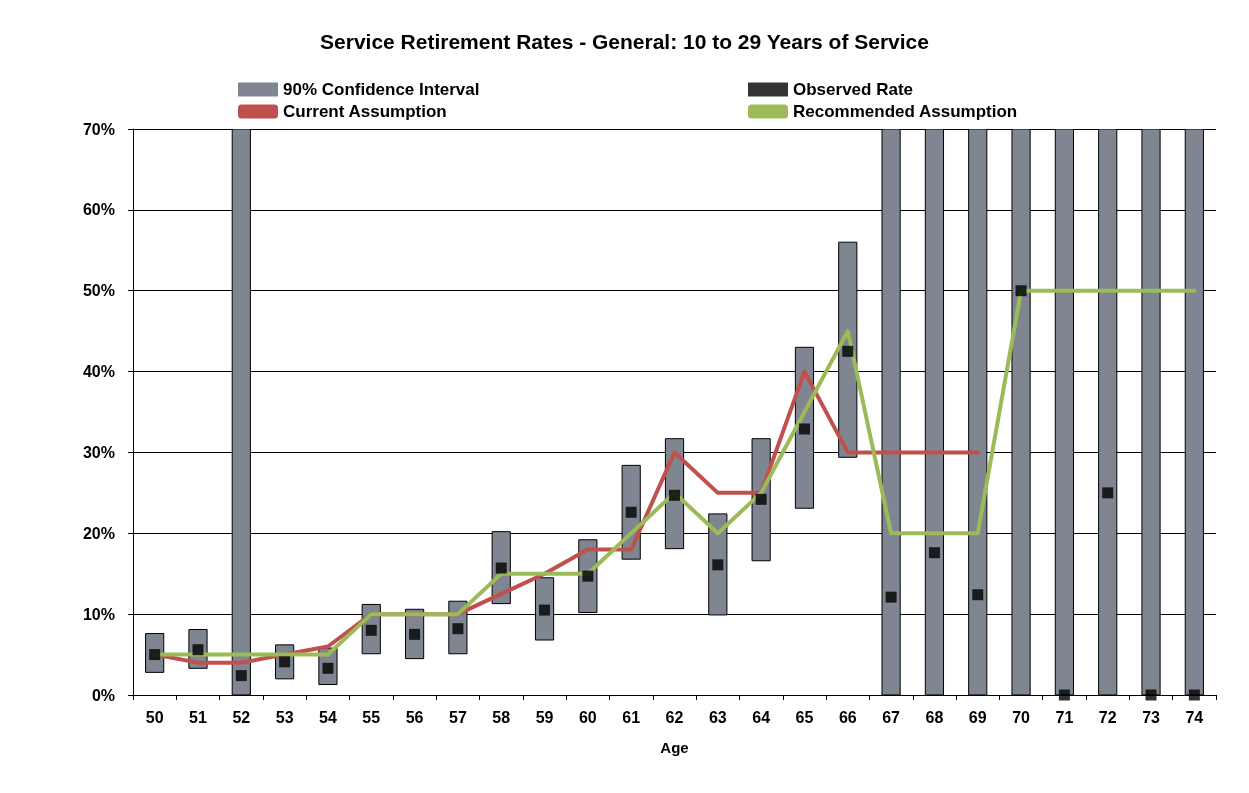 This screenshot has height=793, width=1249. What do you see at coordinates (1021, 717) in the screenshot?
I see `x-tick-label: 70` at bounding box center [1021, 717].